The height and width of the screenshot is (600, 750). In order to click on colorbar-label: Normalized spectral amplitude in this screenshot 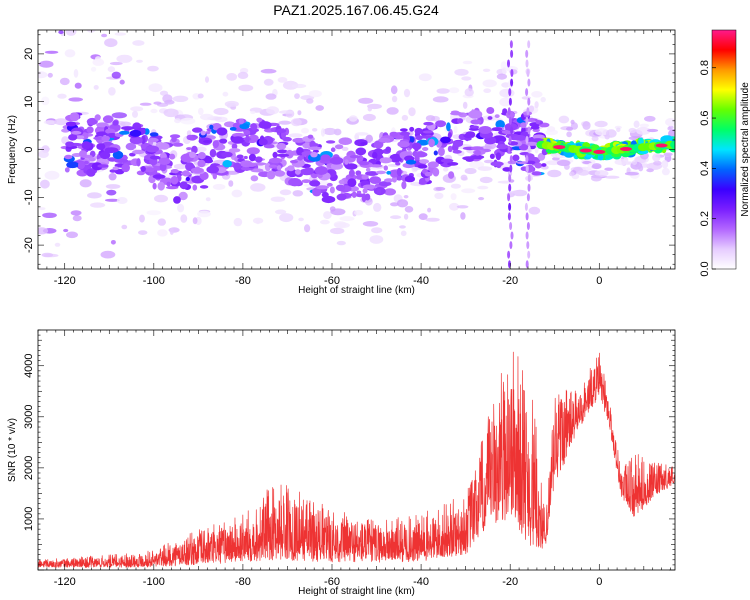, I will do `click(745, 149)`.